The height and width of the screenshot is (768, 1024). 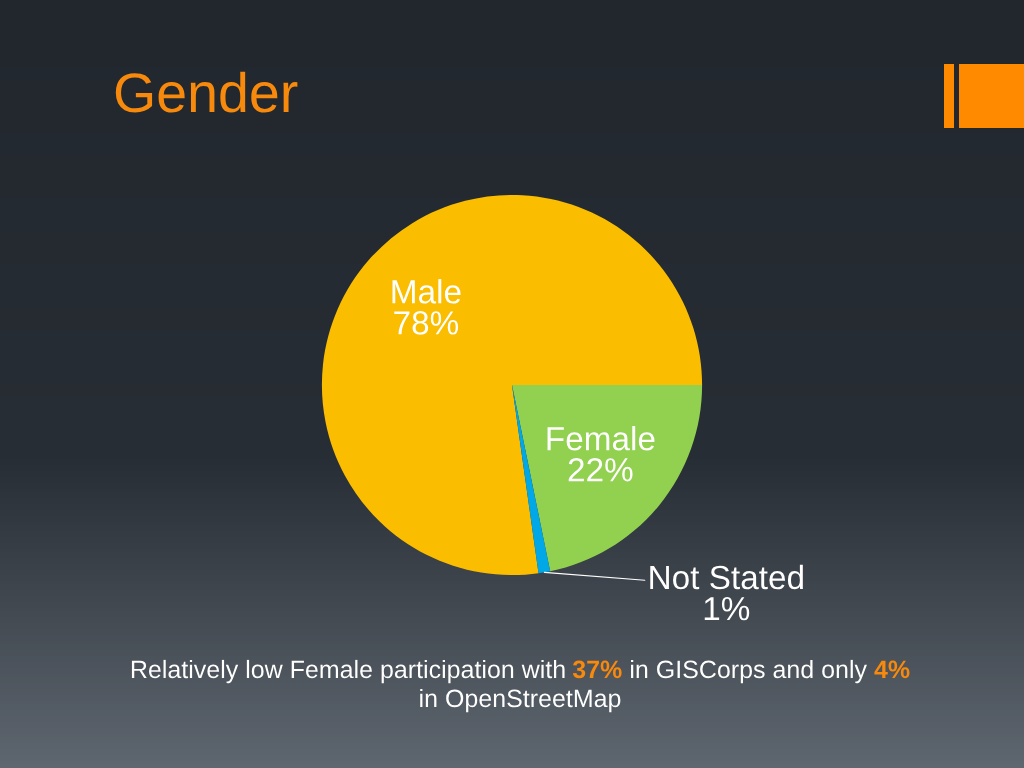 I want to click on slice-label: Female, so click(x=601, y=438).